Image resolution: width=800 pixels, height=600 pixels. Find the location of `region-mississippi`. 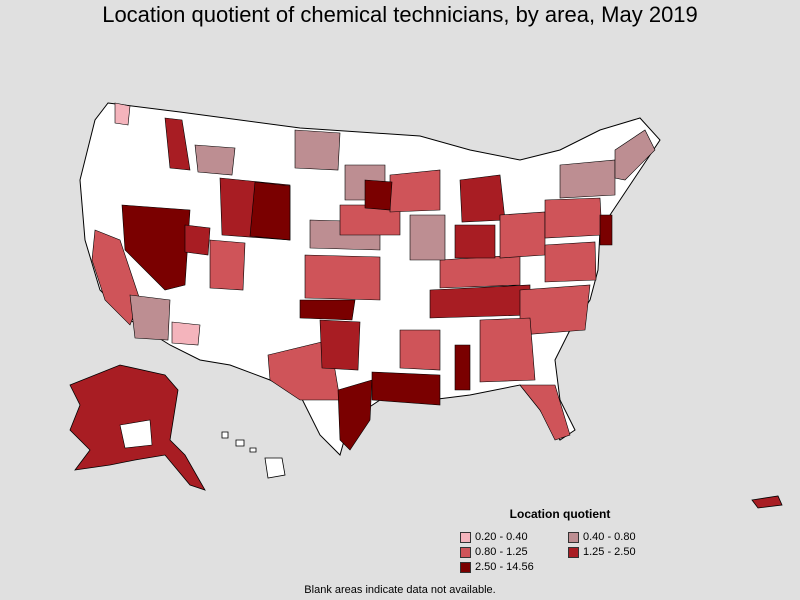

region-mississippi is located at coordinates (420, 350).